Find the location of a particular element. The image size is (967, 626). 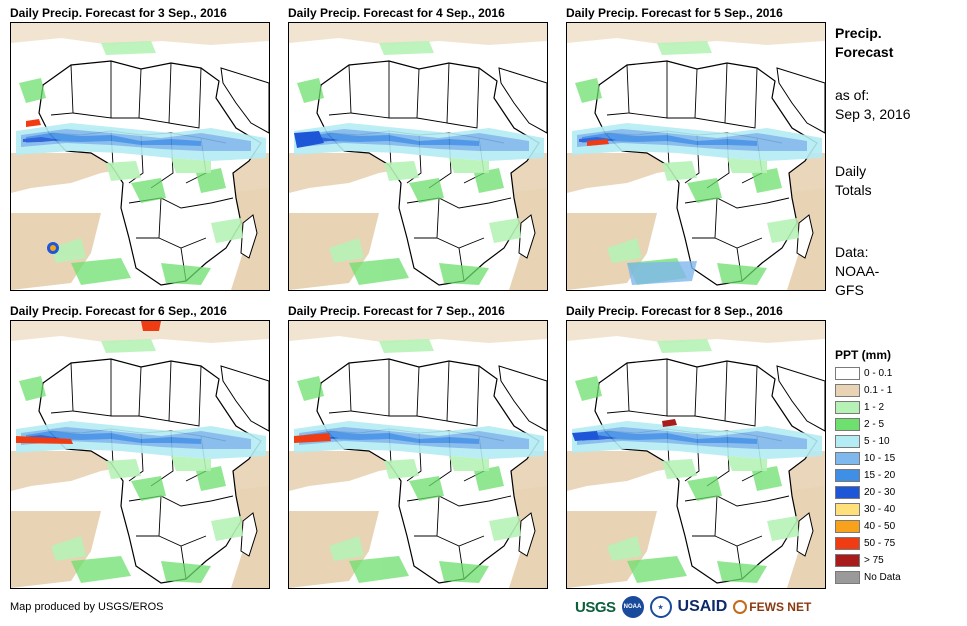

legend-row: > 75 is located at coordinates (897, 560).